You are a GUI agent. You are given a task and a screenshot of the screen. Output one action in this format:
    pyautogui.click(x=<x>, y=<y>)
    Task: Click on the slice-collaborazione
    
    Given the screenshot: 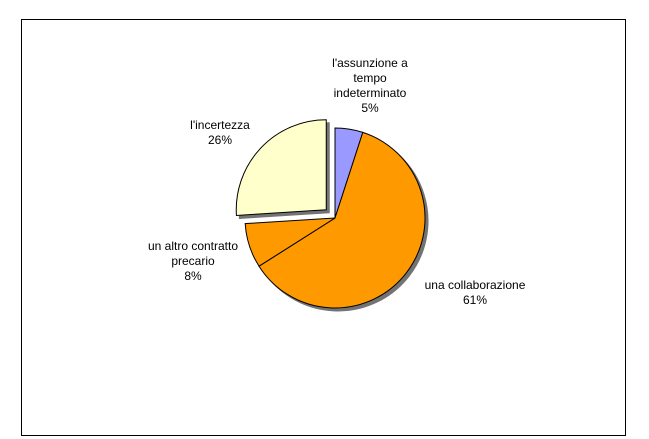 What is the action you would take?
    pyautogui.click(x=342, y=220)
    